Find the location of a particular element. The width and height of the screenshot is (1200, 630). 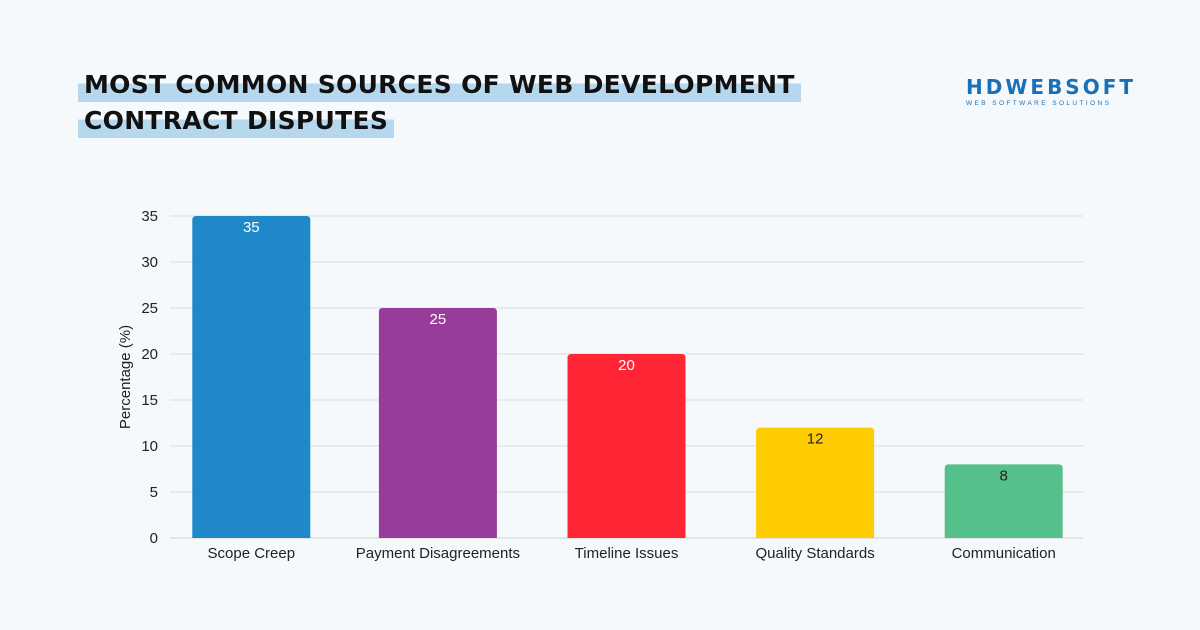

chart-title-line-2: CONTRACT DISPUTES is located at coordinates (236, 121).